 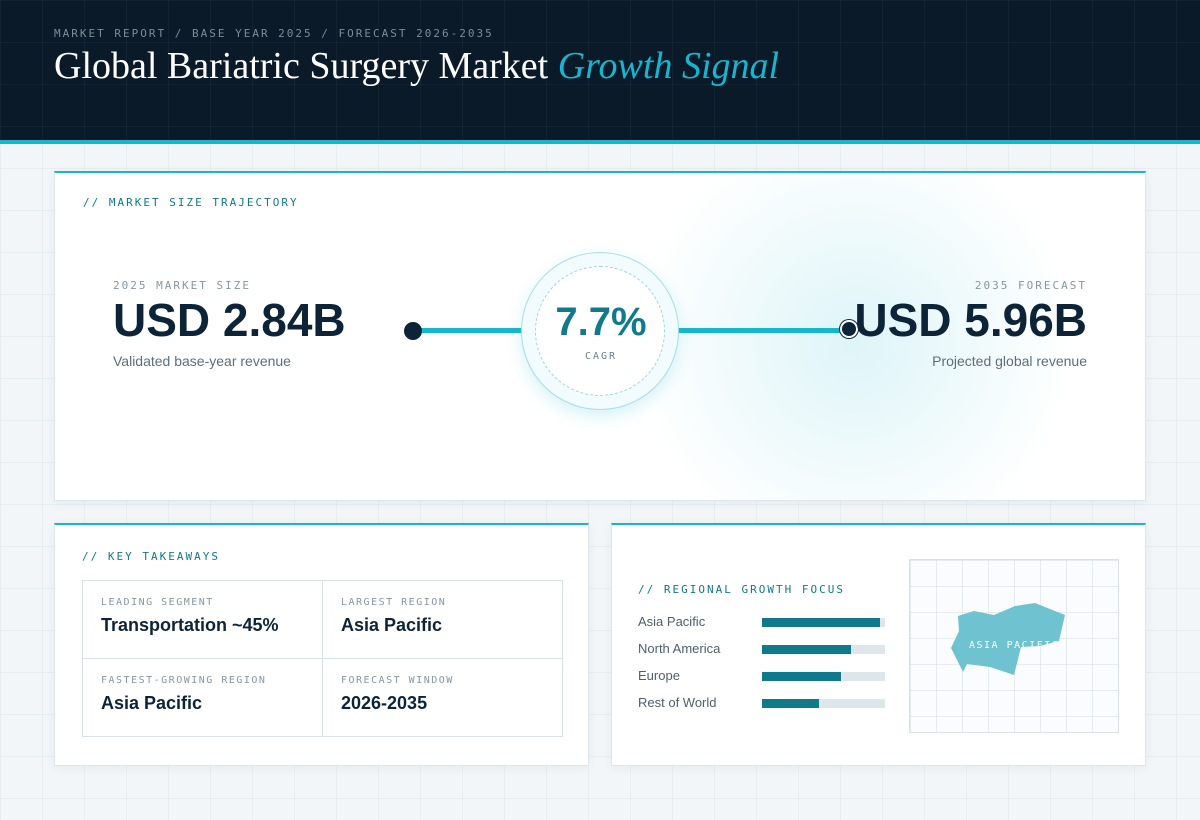 What do you see at coordinates (202, 361) in the screenshot?
I see `start-metric-subtitle: Validated base-year revenue` at bounding box center [202, 361].